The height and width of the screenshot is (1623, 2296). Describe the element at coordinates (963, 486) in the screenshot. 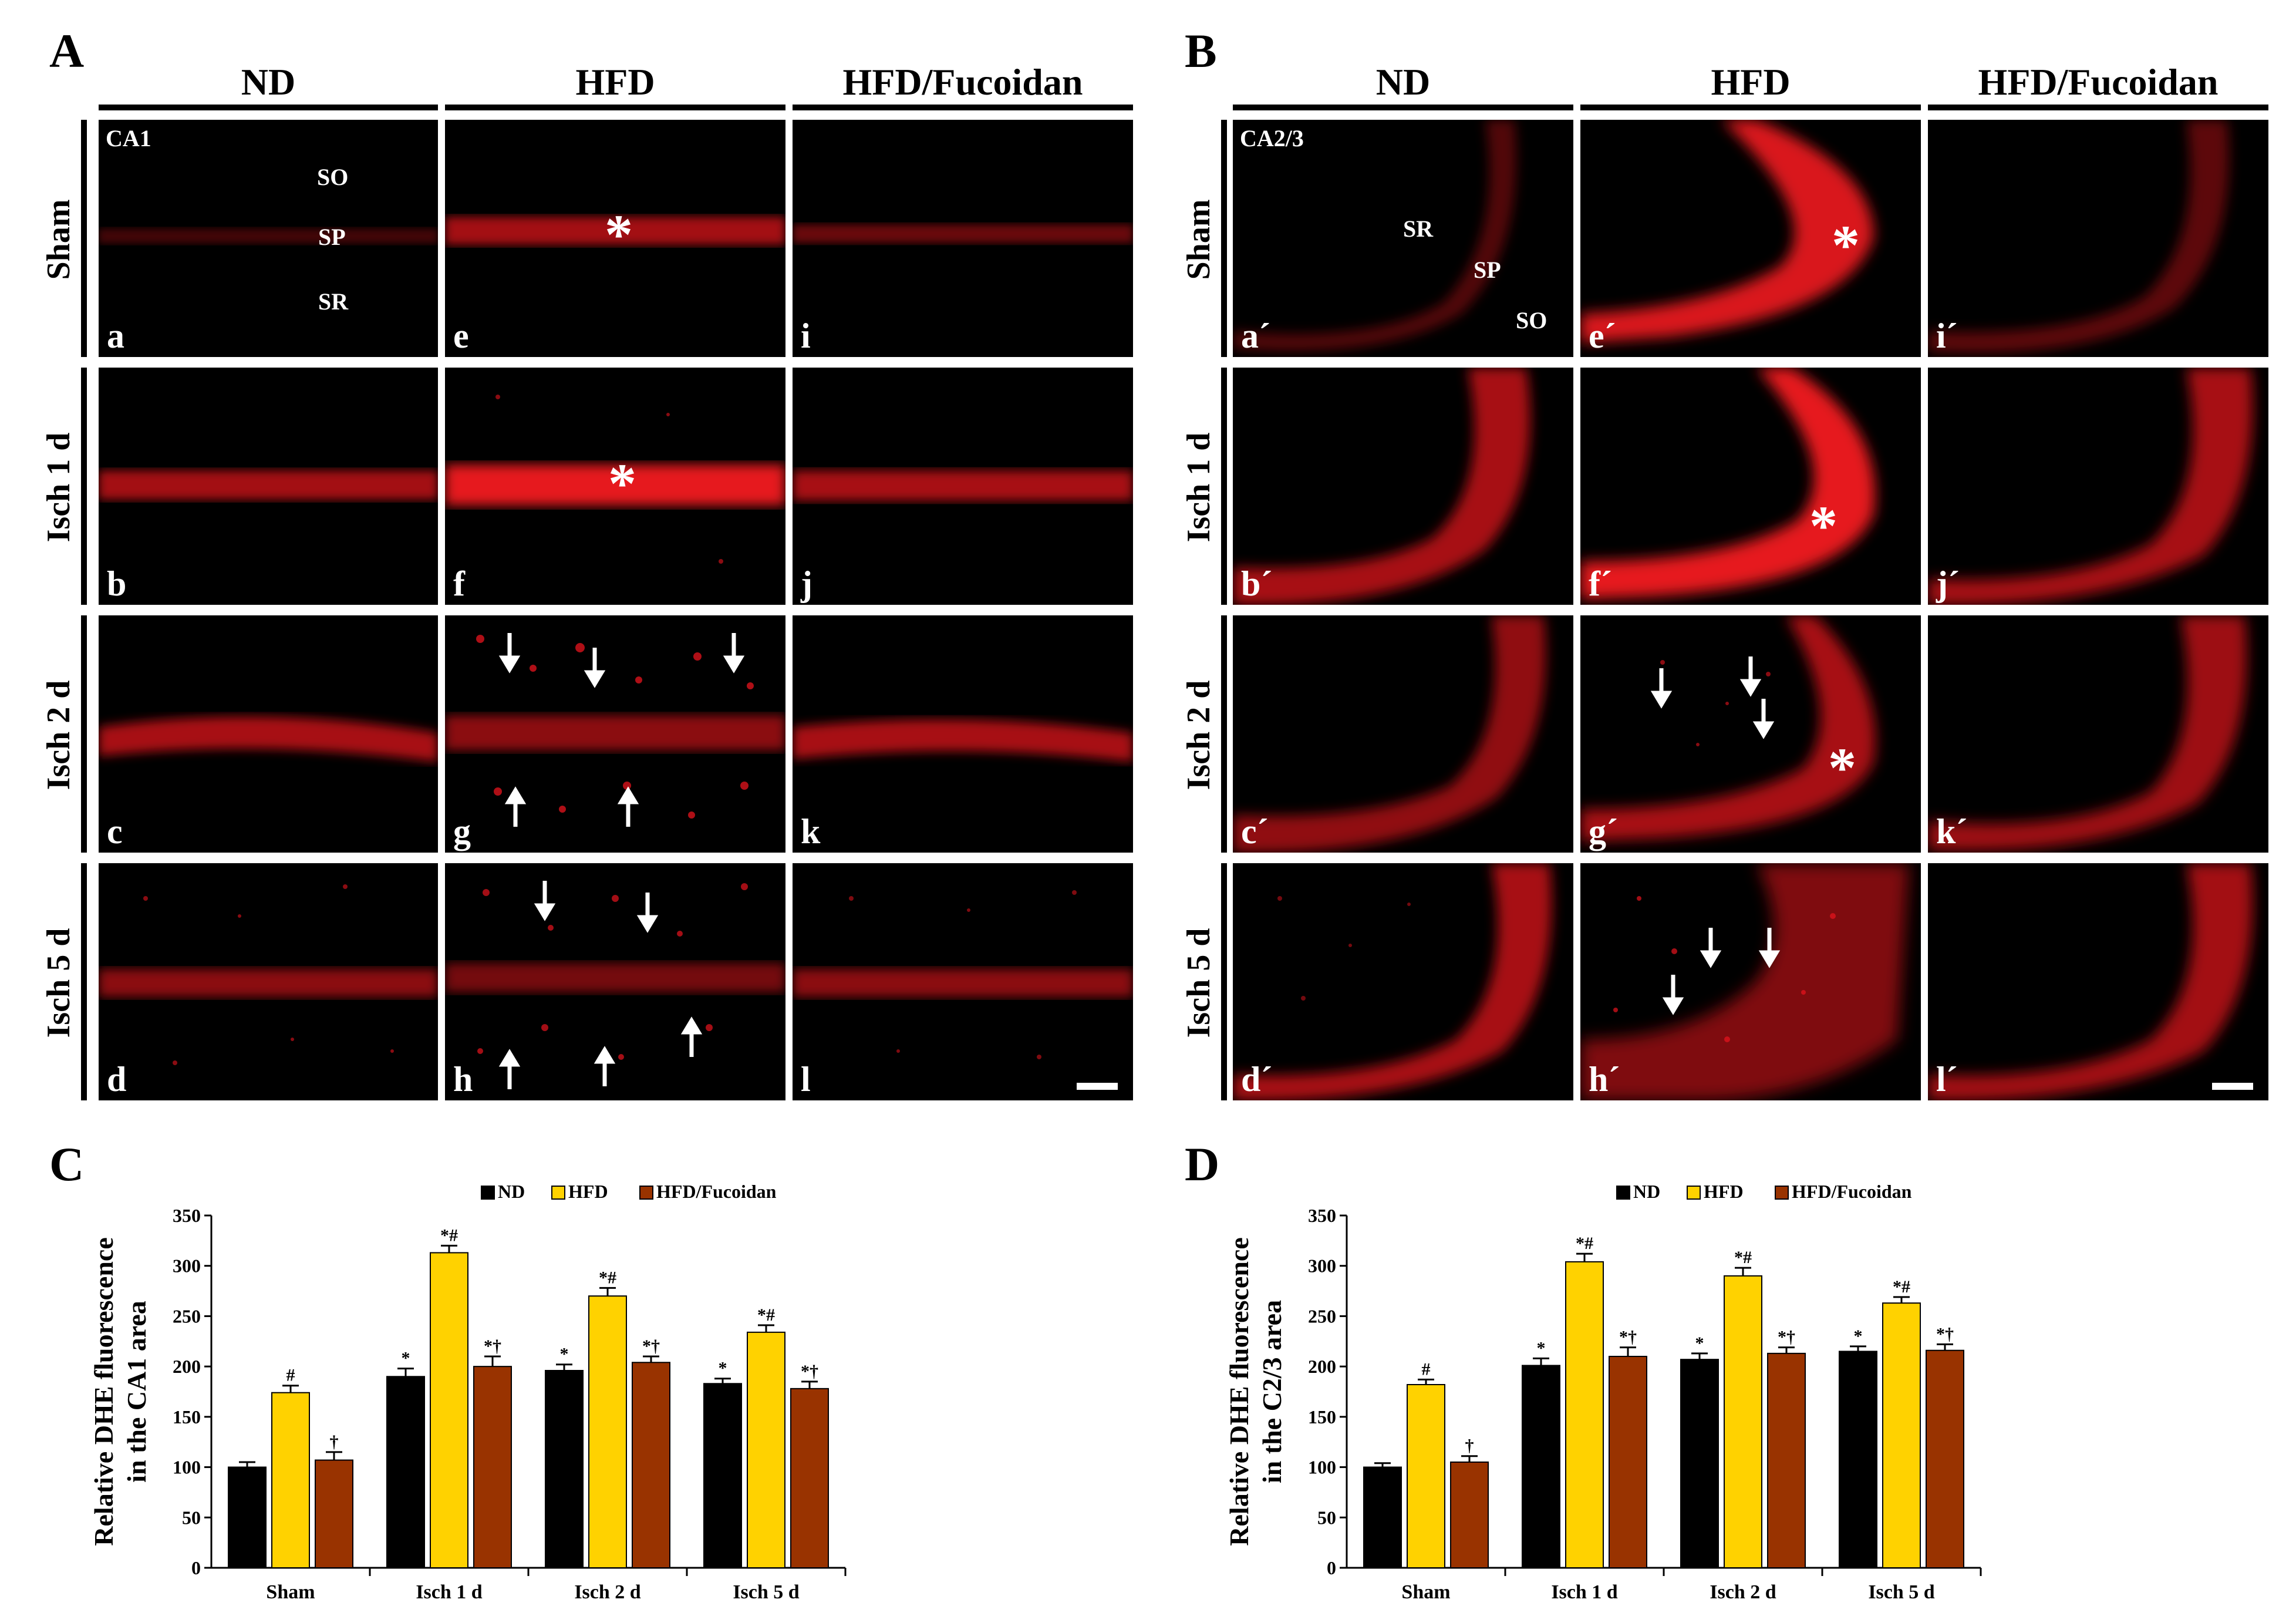

I see `micrograph-j: j` at that location.